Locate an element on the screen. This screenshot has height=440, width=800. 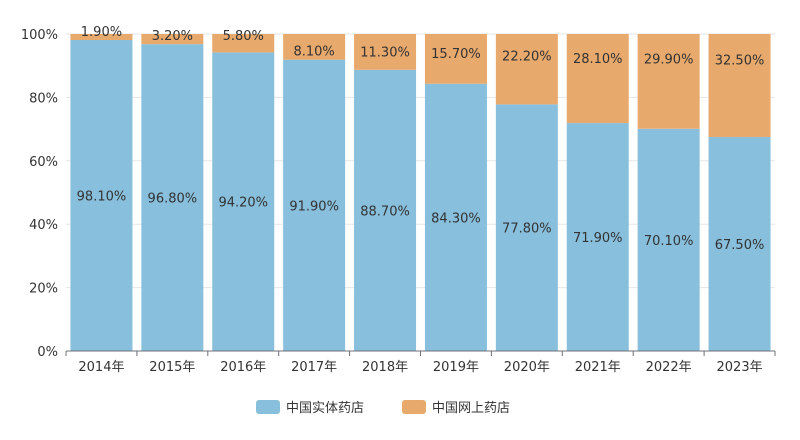
data-label-online: 11.30% is located at coordinates (385, 52).